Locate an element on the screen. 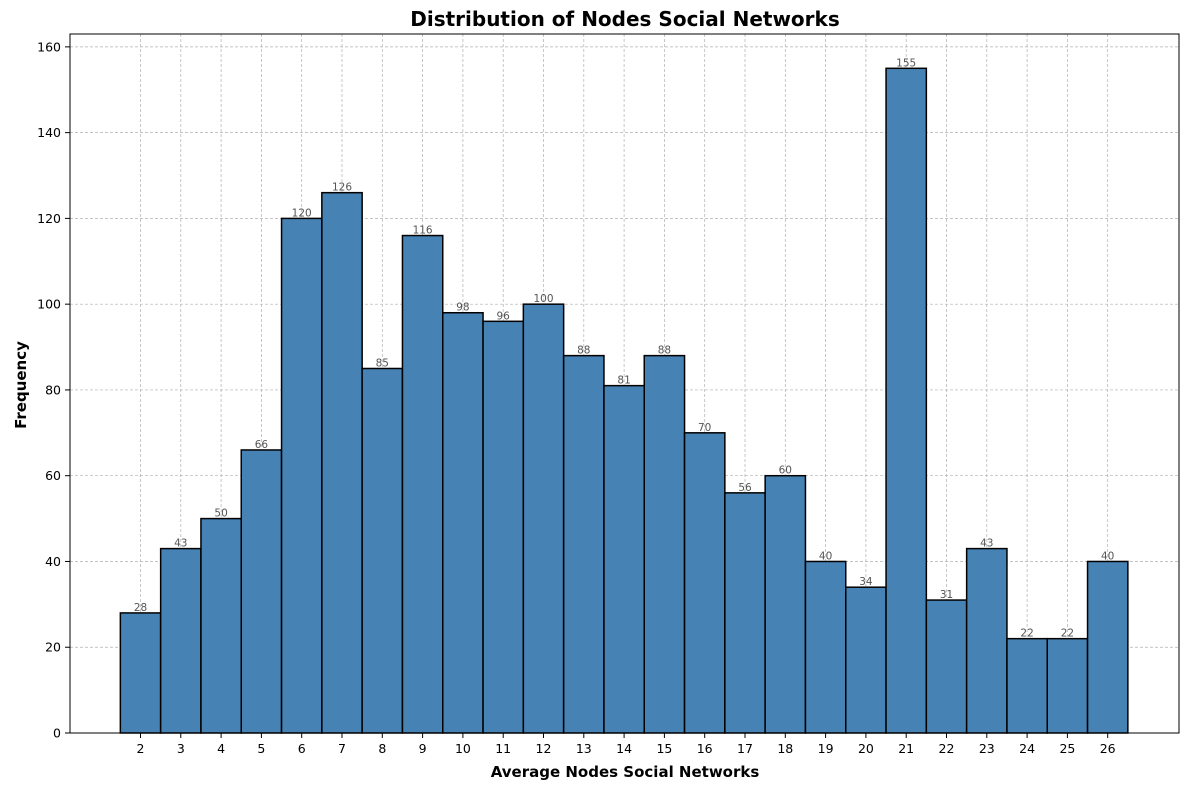  x-tick-label: 5 is located at coordinates (261, 748).